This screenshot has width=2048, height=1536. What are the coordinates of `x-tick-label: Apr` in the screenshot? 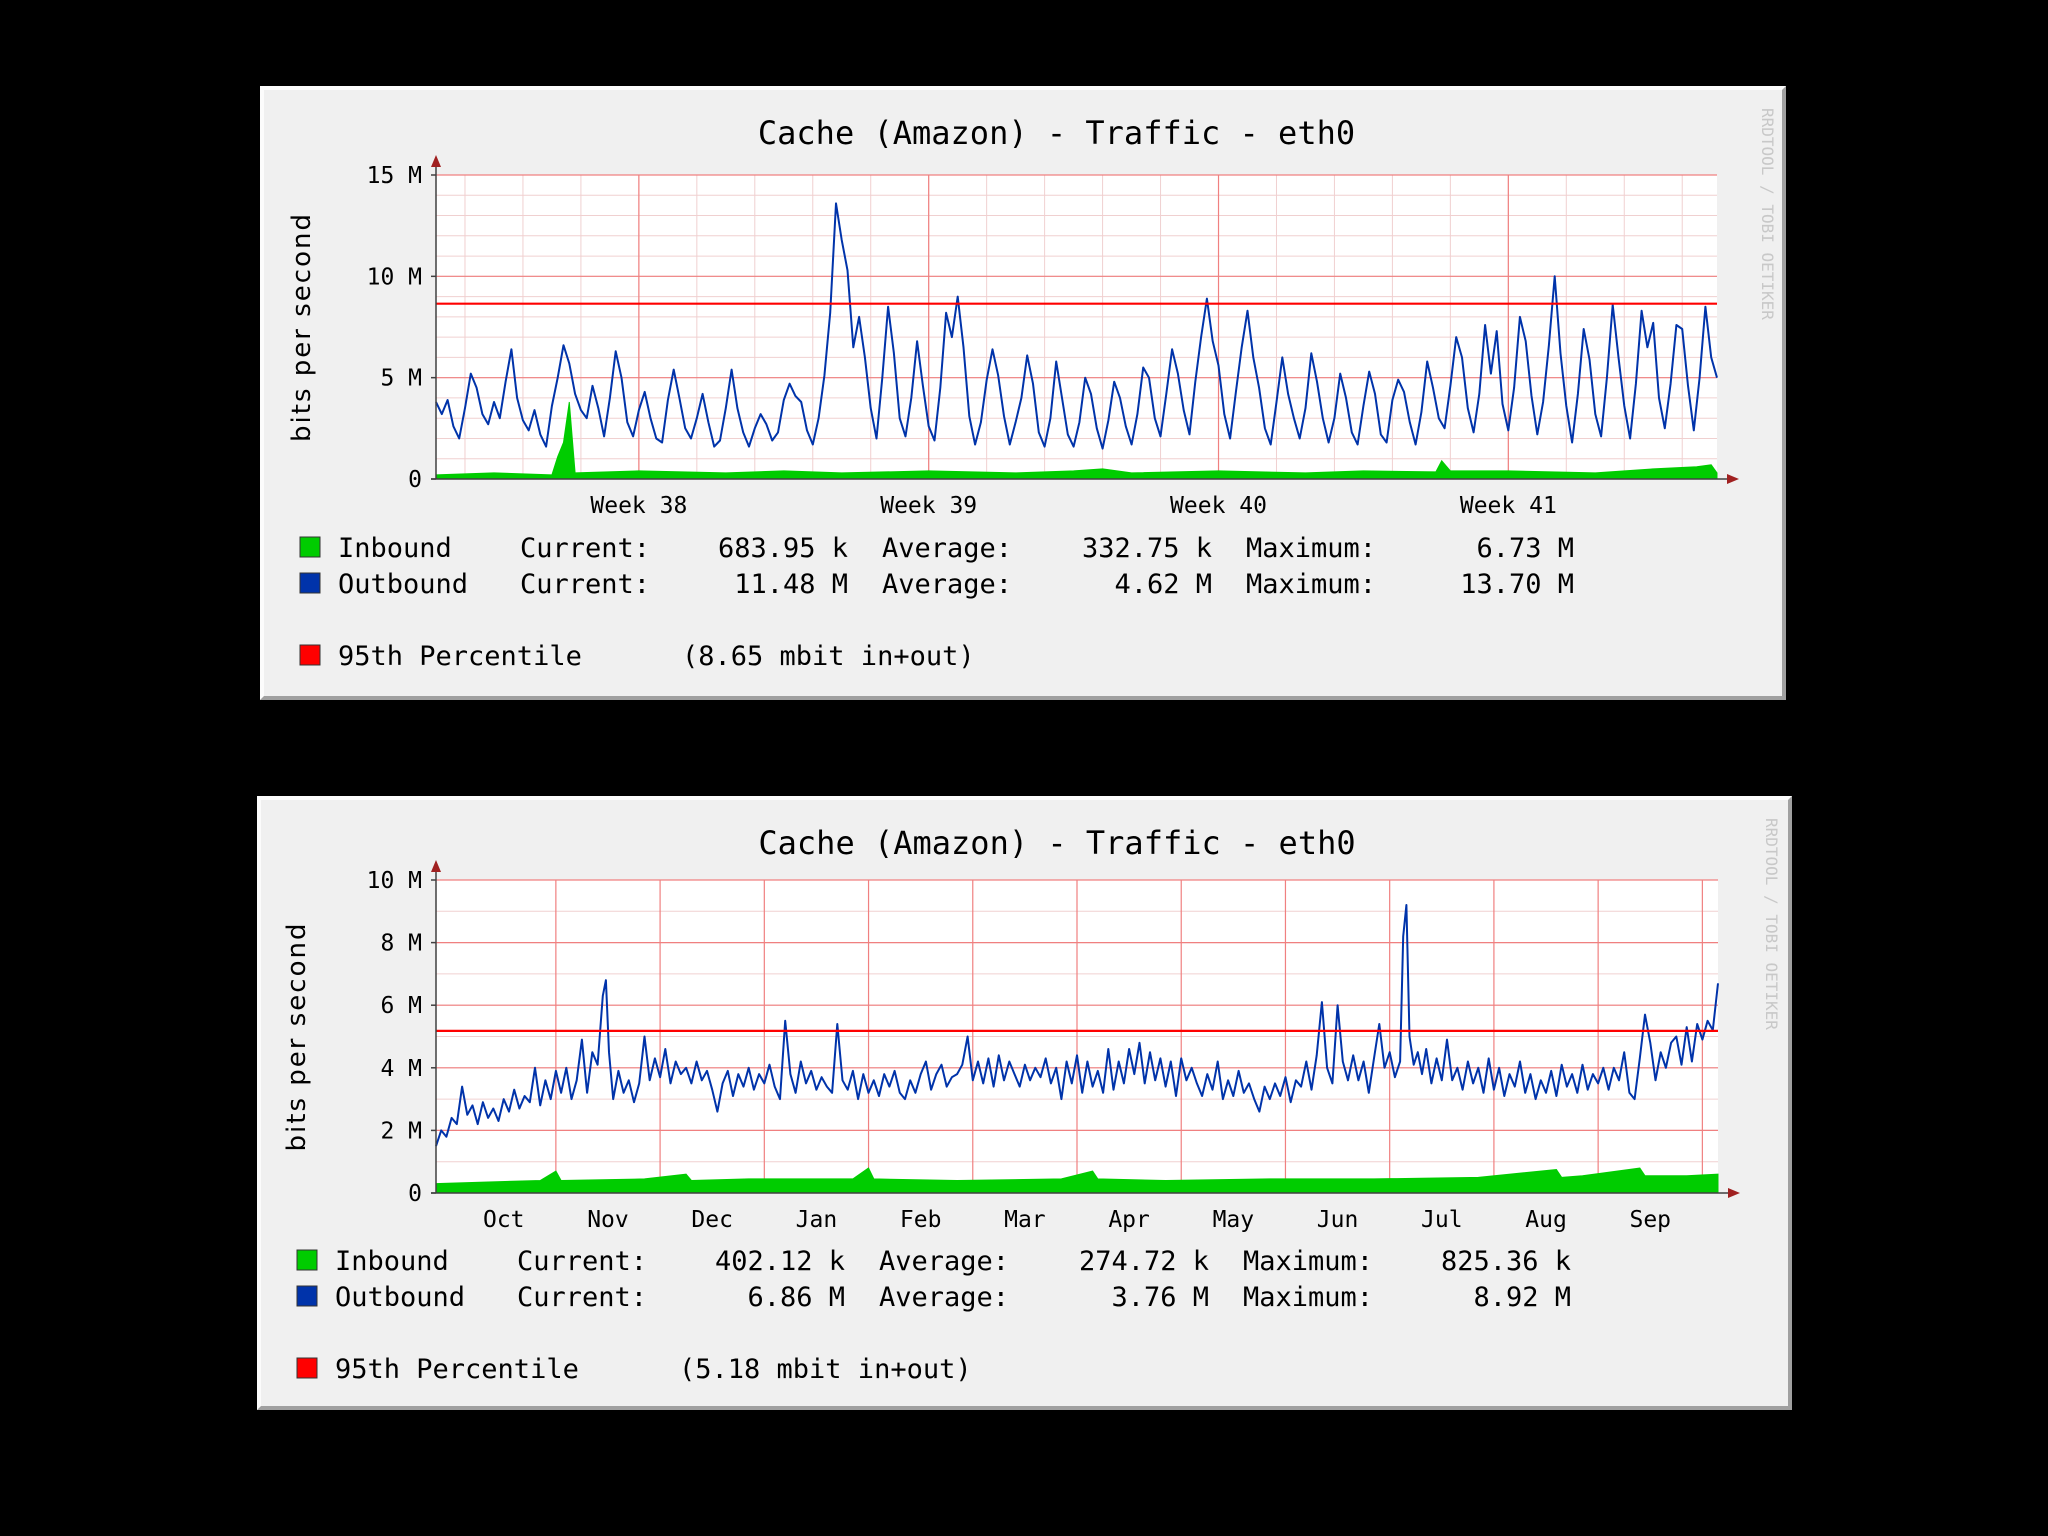 It's located at (1129, 1220).